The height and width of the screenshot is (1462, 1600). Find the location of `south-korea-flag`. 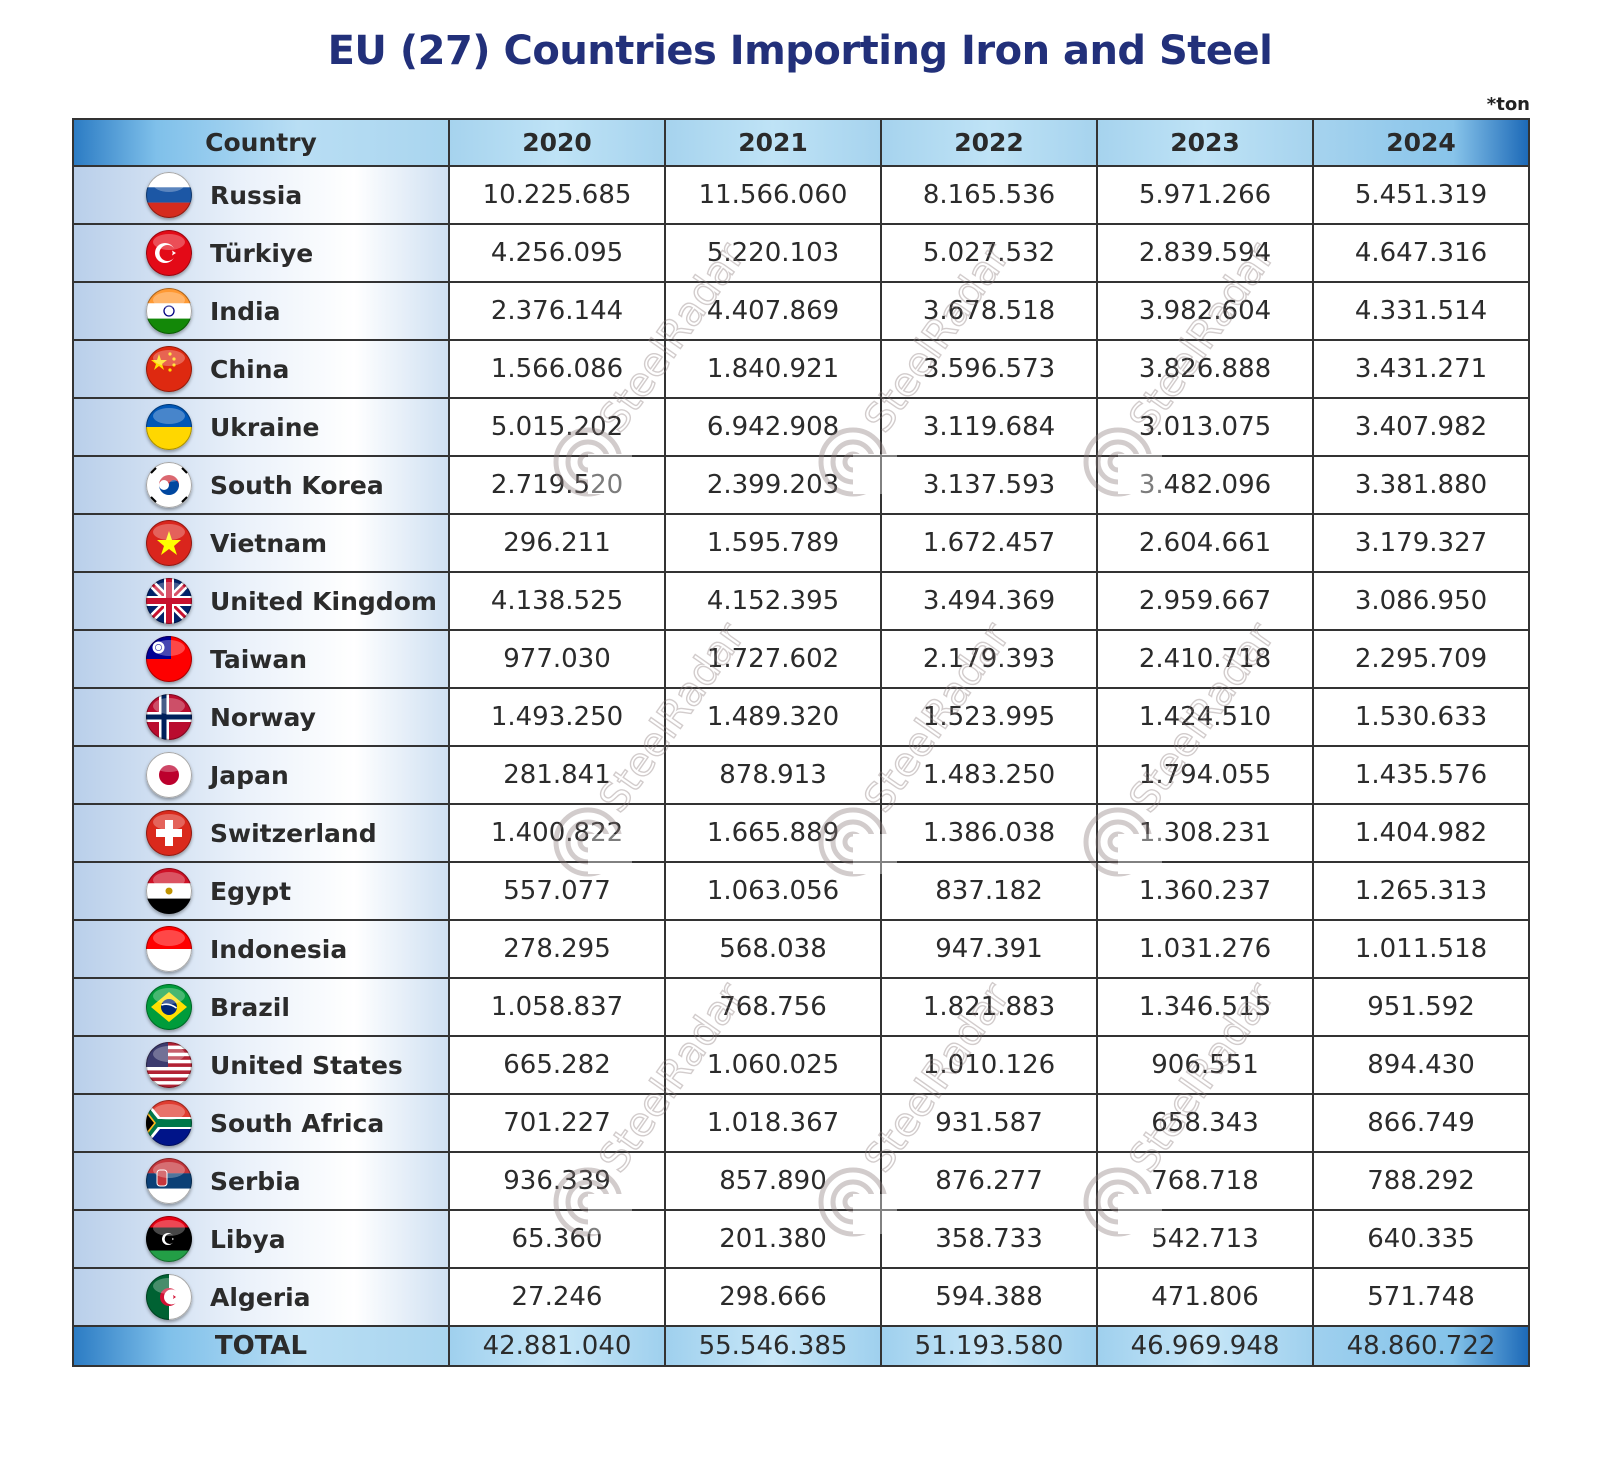

south-korea-flag is located at coordinates (169, 485).